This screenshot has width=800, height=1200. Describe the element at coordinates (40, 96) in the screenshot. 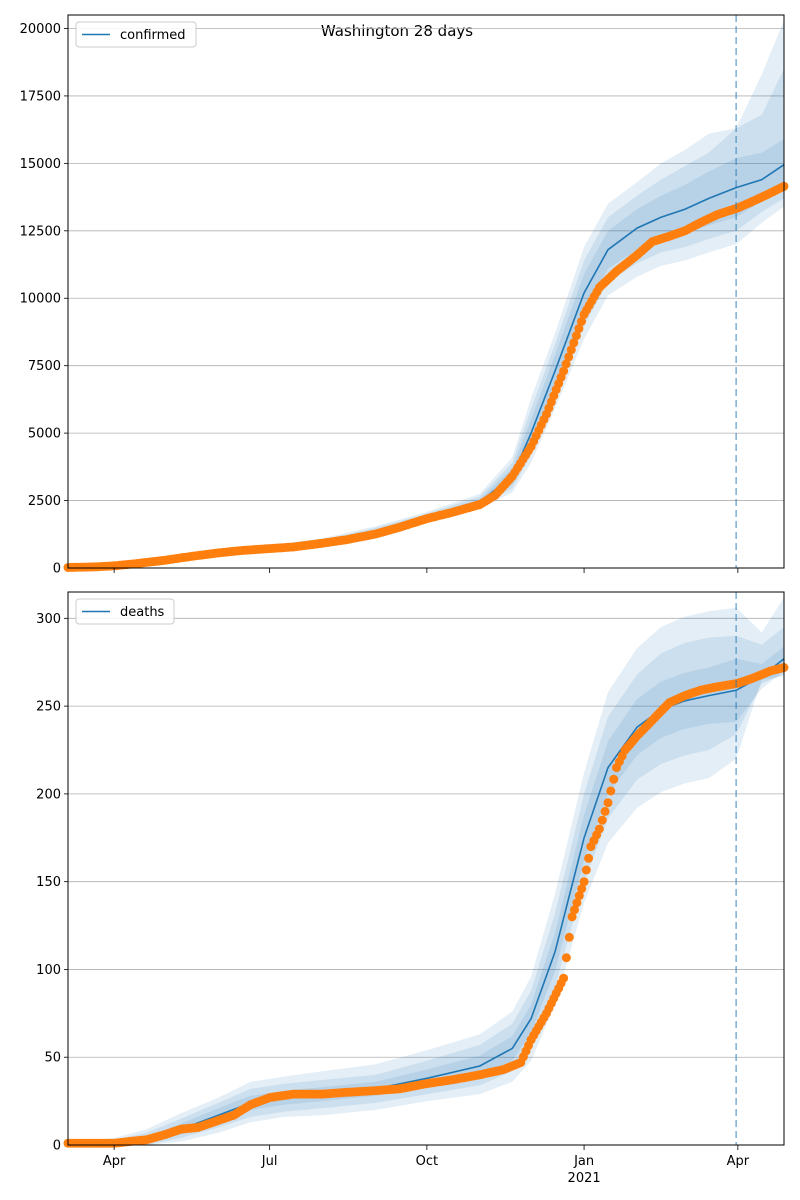

I see `y-tick-label: 17500` at that location.